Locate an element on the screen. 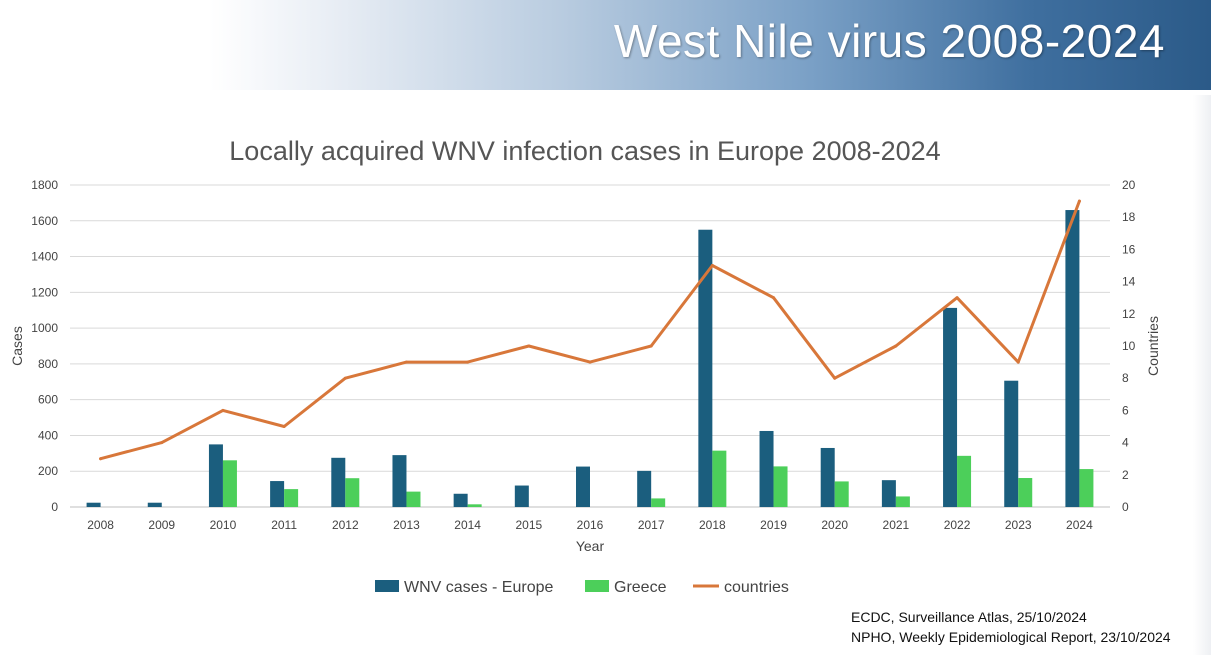 The height and width of the screenshot is (655, 1211). bar-europe-2023 is located at coordinates (1011, 443).